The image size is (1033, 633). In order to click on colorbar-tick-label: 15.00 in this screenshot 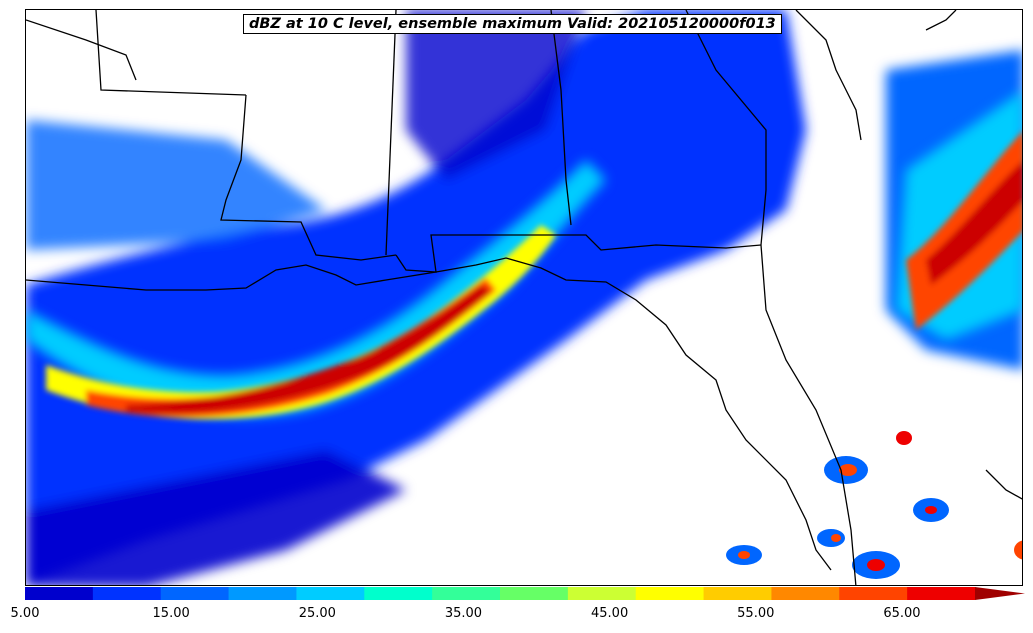, I will do `click(171, 613)`.